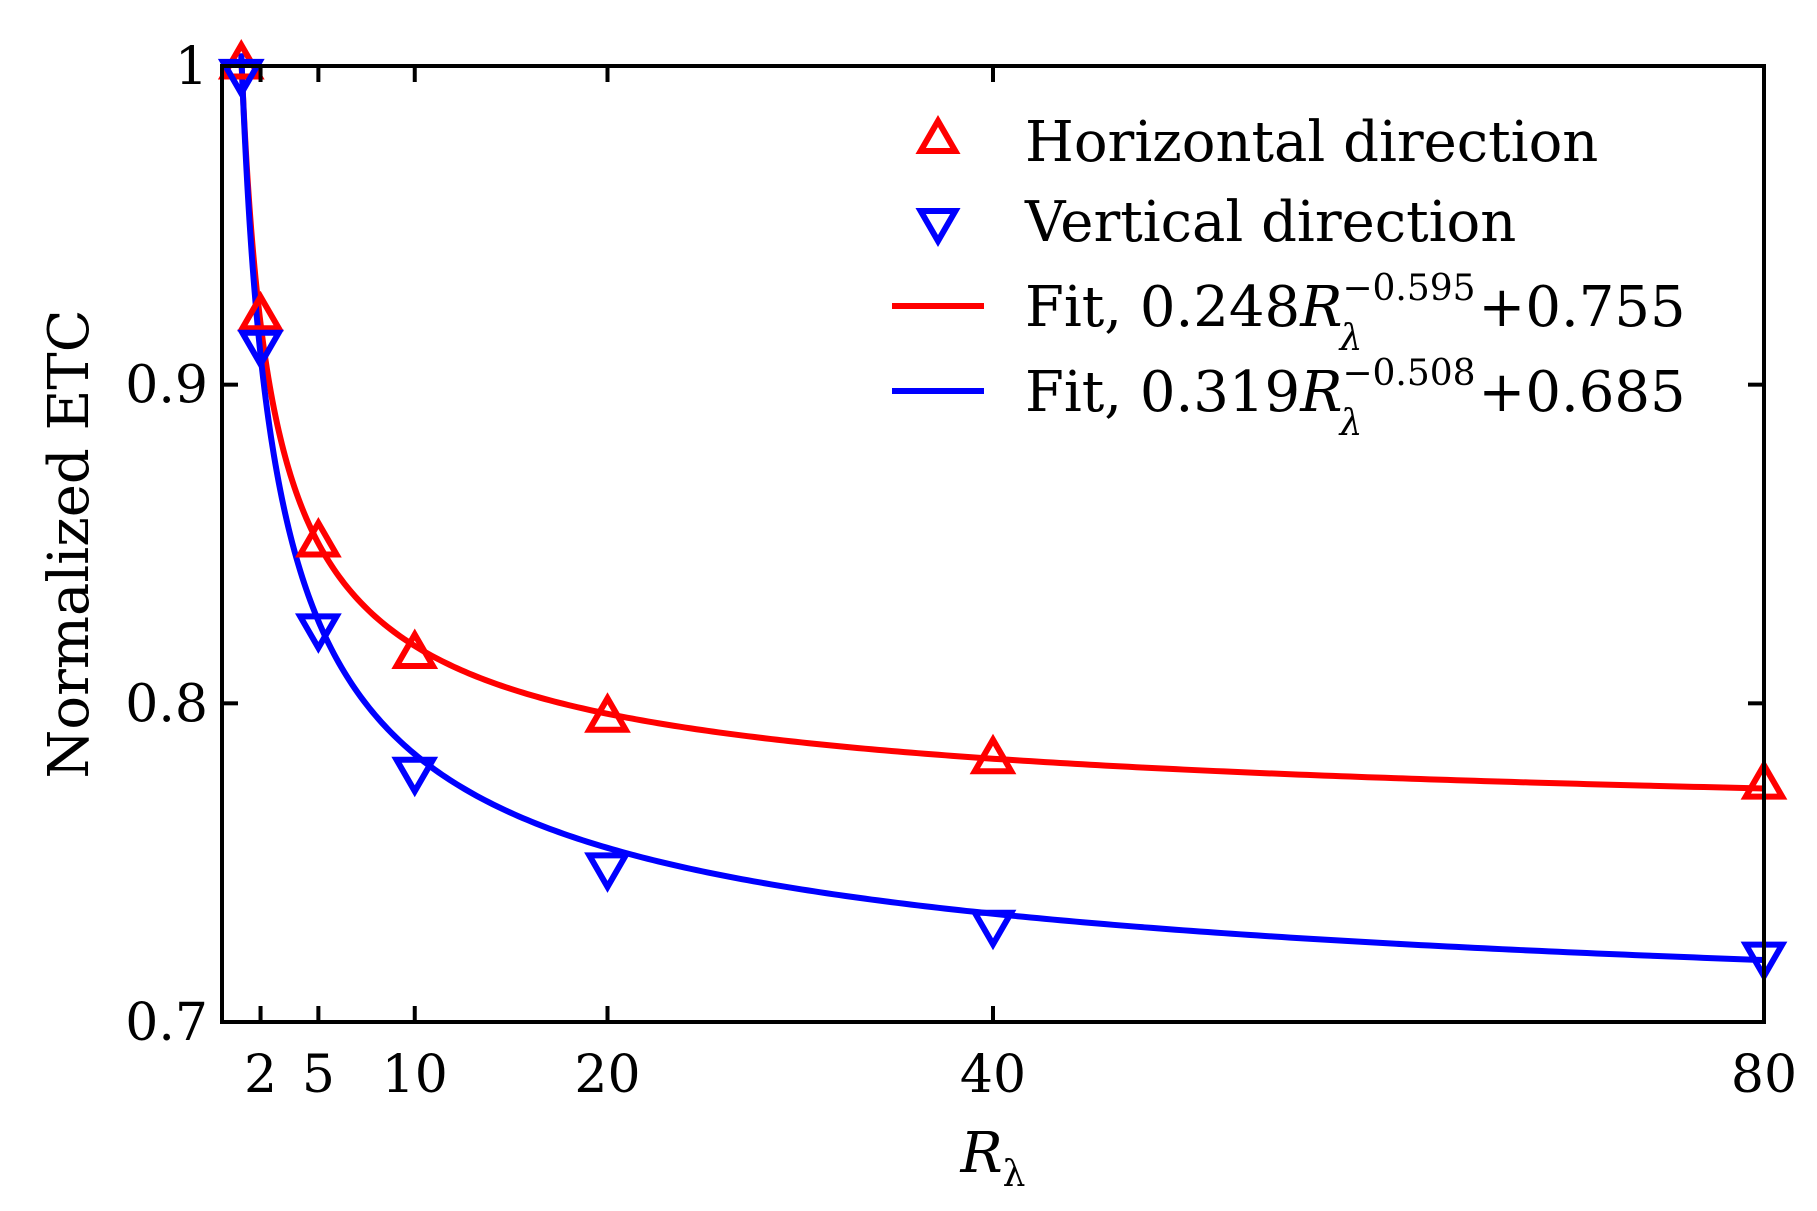  I want to click on y-tick-label-2: 0.8, so click(166, 704).